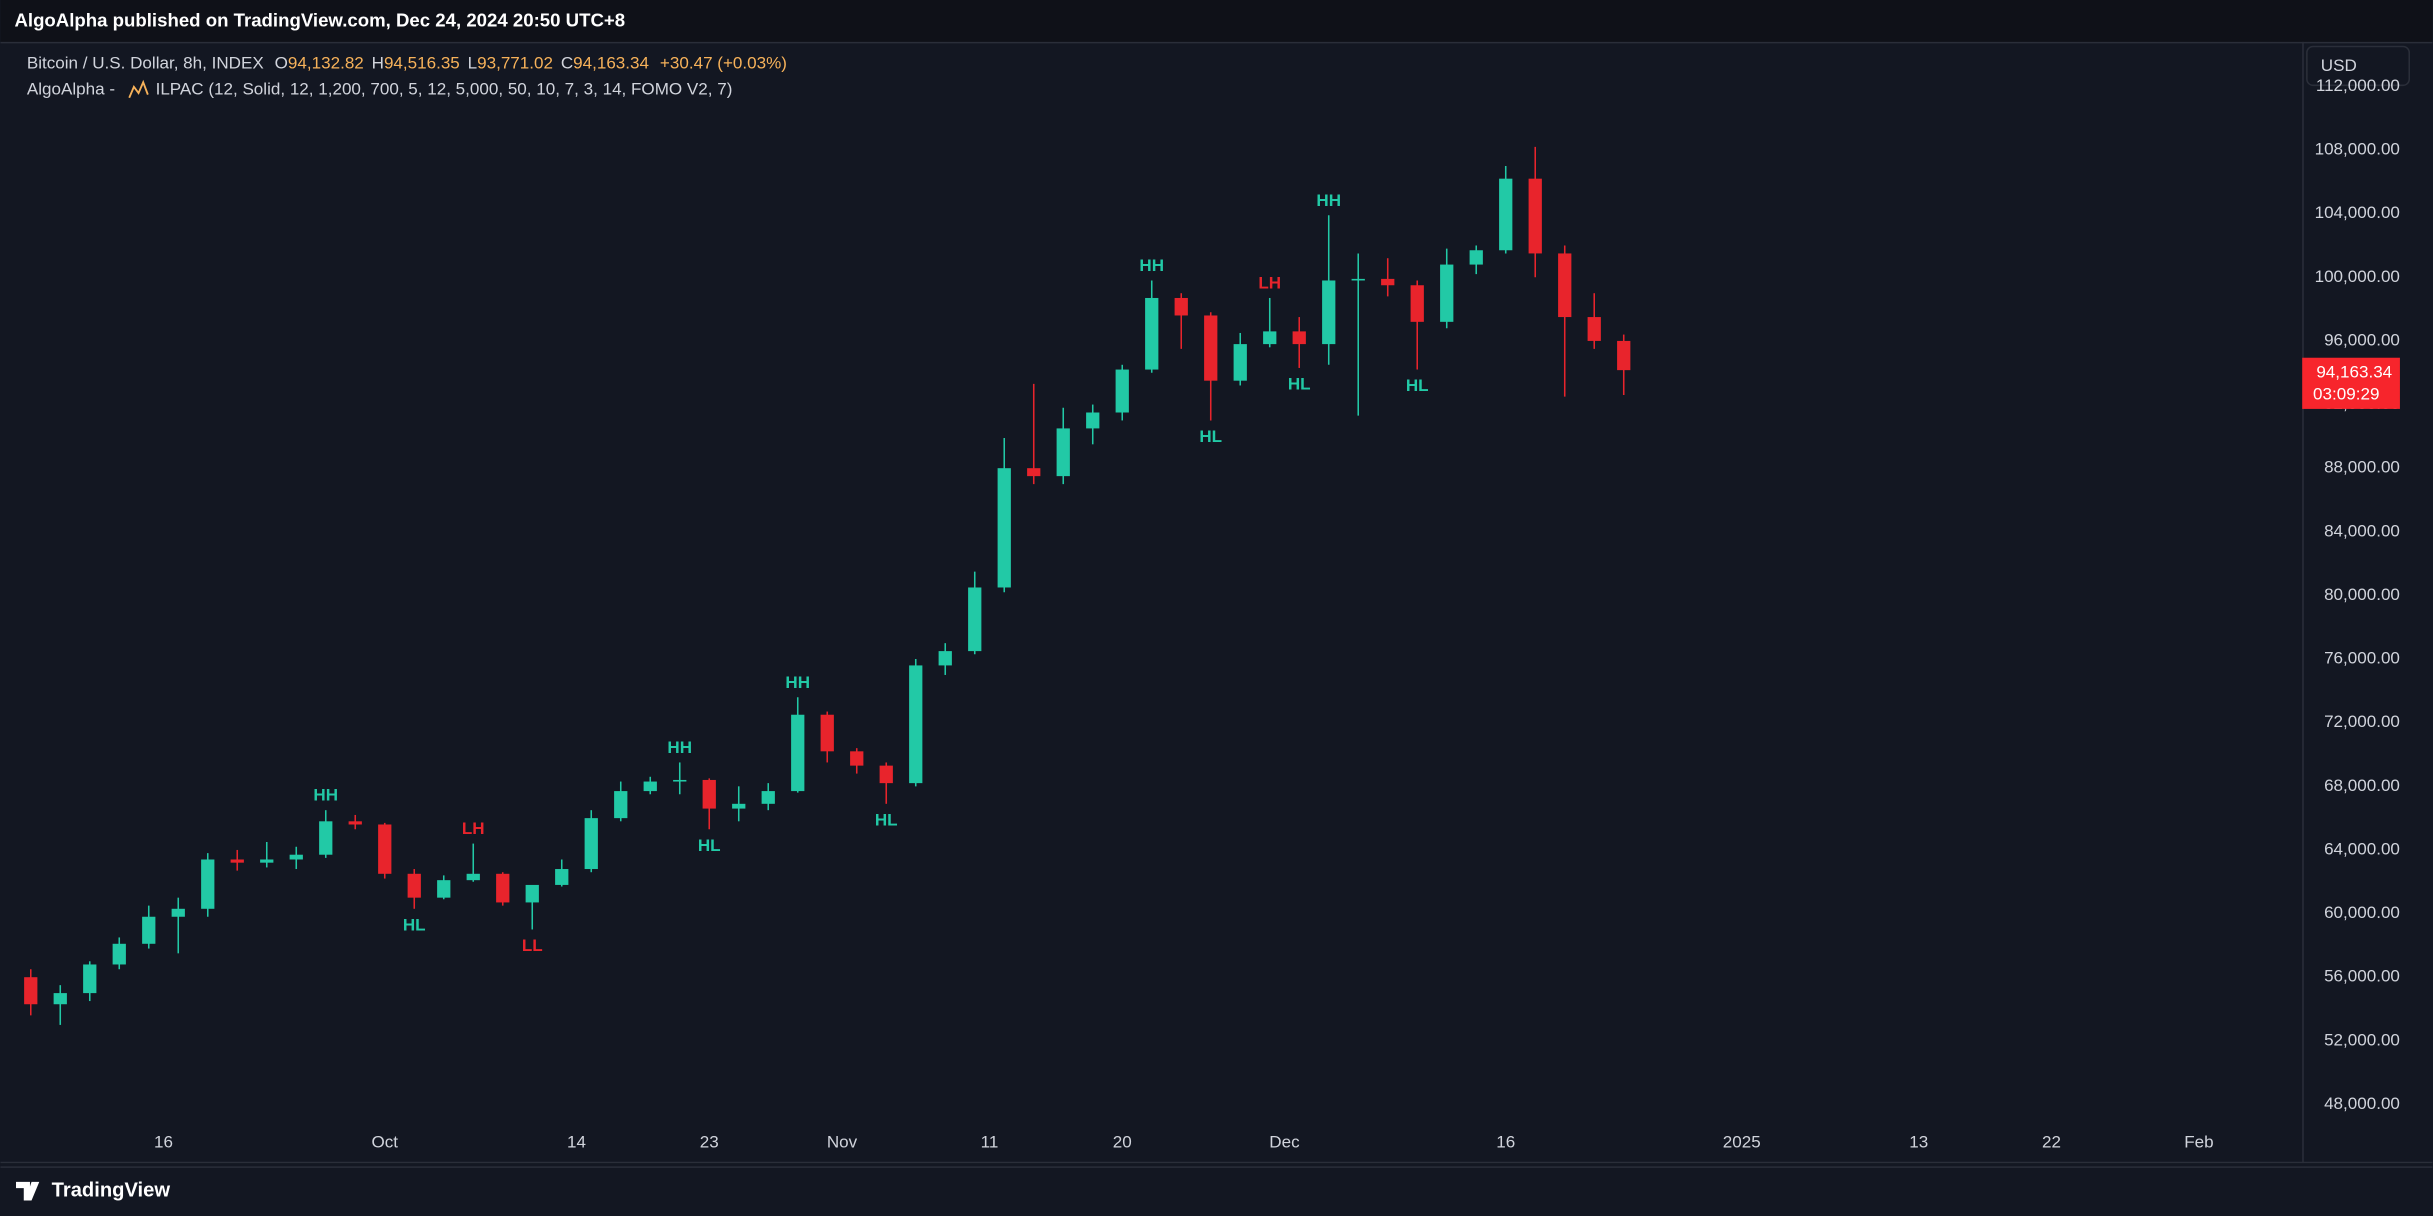 The height and width of the screenshot is (1216, 2433). Describe the element at coordinates (611, 62) in the screenshot. I see `ohlc-value: 94,163.34` at that location.